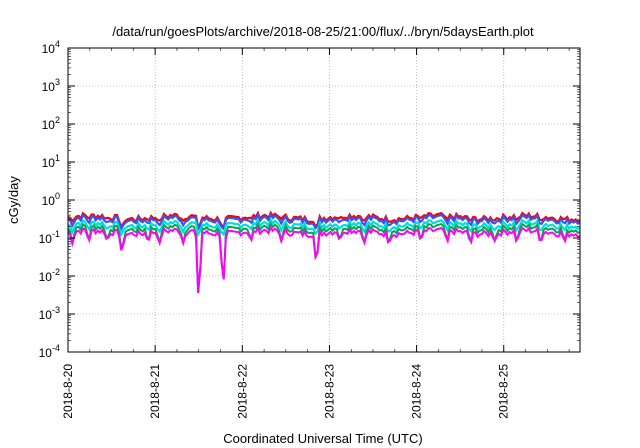 The height and width of the screenshot is (448, 640). What do you see at coordinates (504, 391) in the screenshot?
I see `x-tick-label: 2018-8-25` at bounding box center [504, 391].